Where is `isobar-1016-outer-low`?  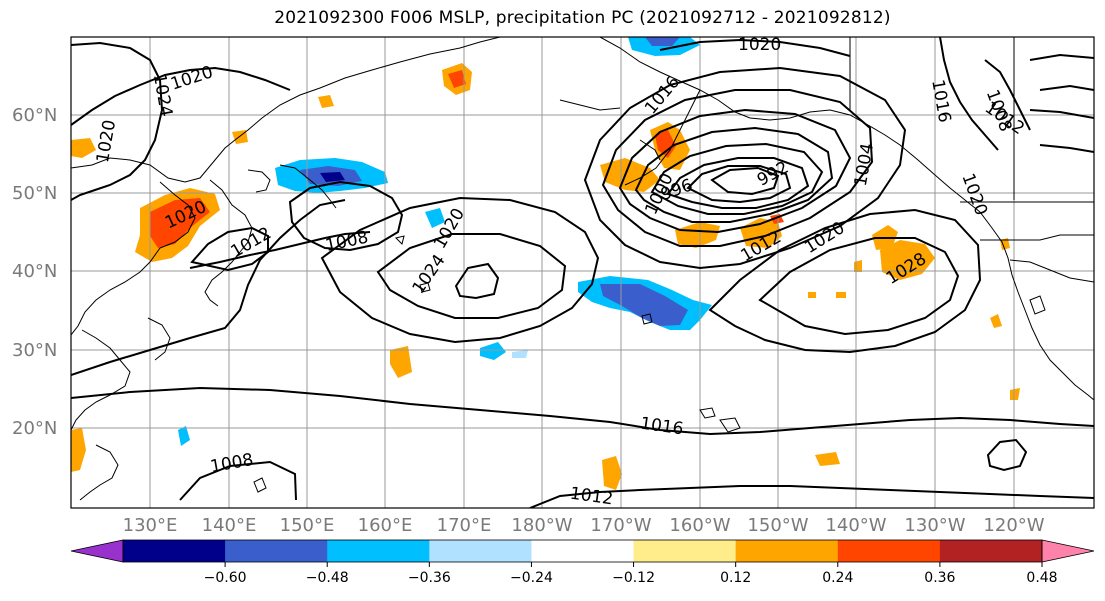
isobar-1016-outer-low is located at coordinates (737, 168).